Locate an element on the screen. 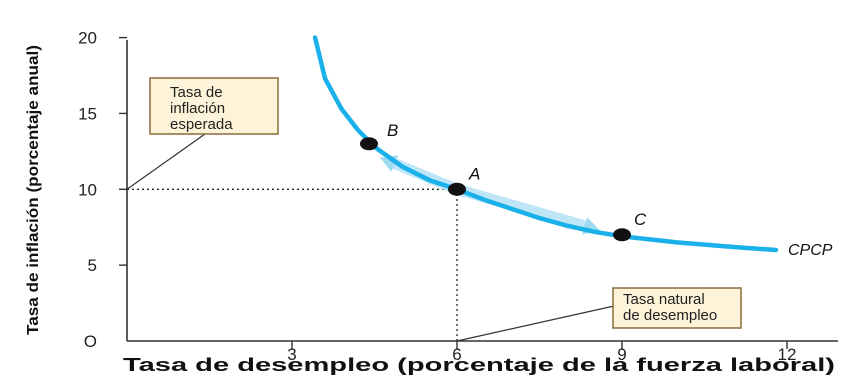  point-a is located at coordinates (457, 189).